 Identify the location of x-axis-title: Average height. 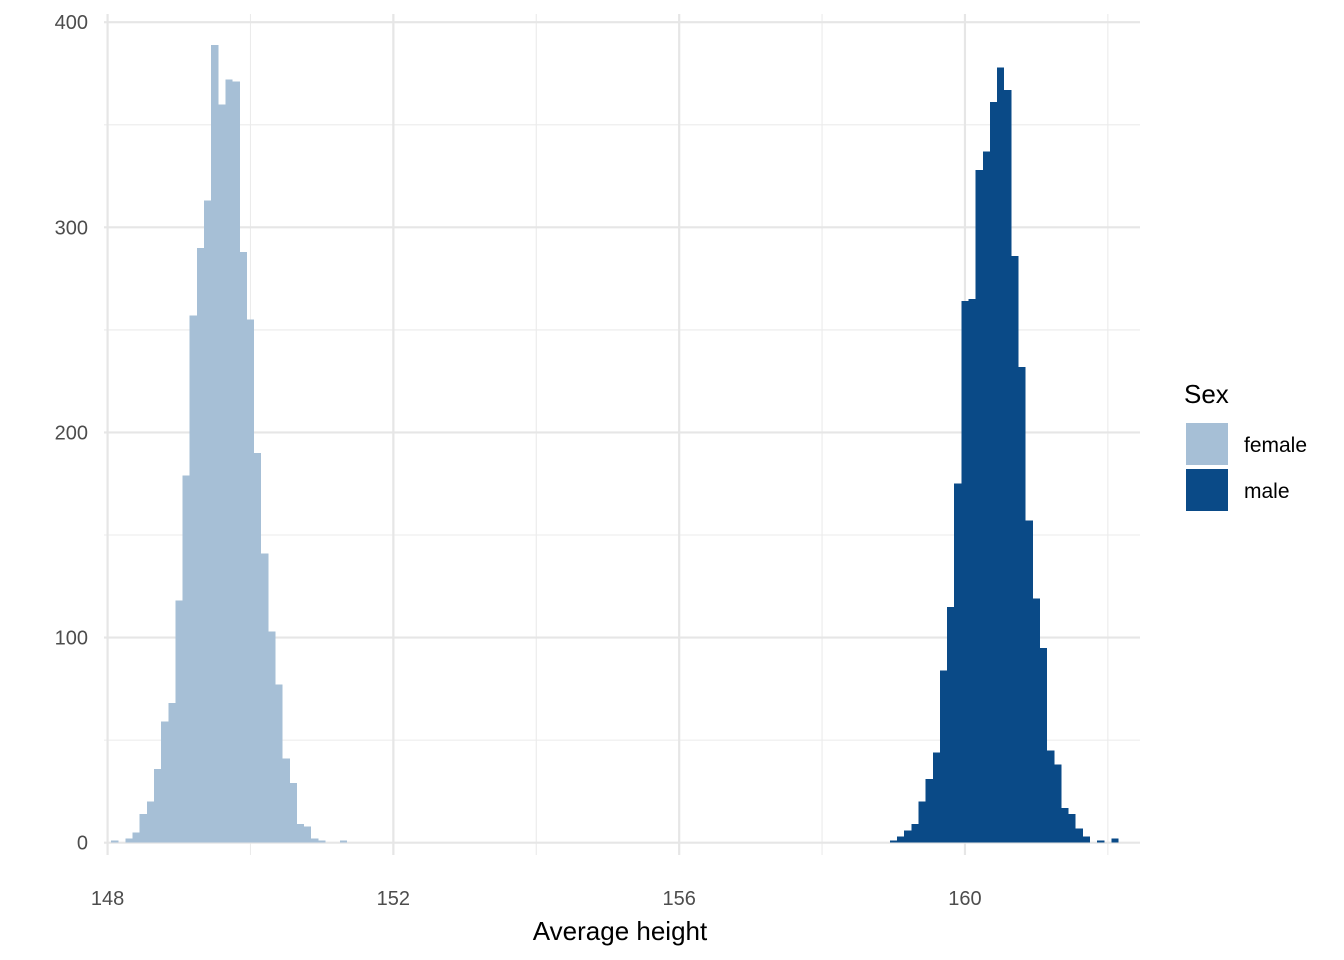
(620, 931).